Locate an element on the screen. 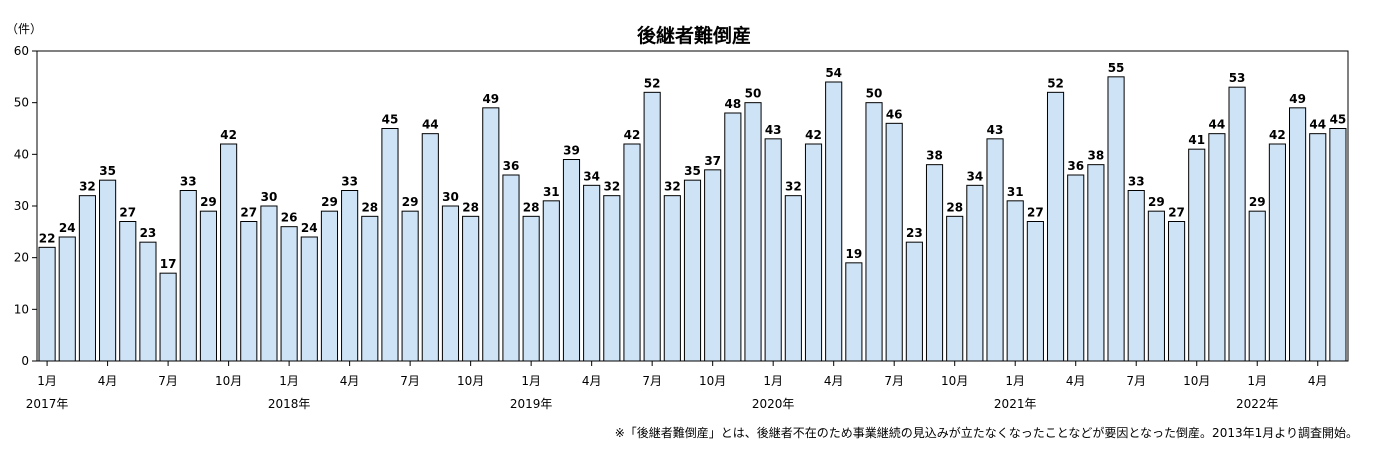 The width and height of the screenshot is (1390, 464). y-tick-label: 0 is located at coordinates (25, 361).